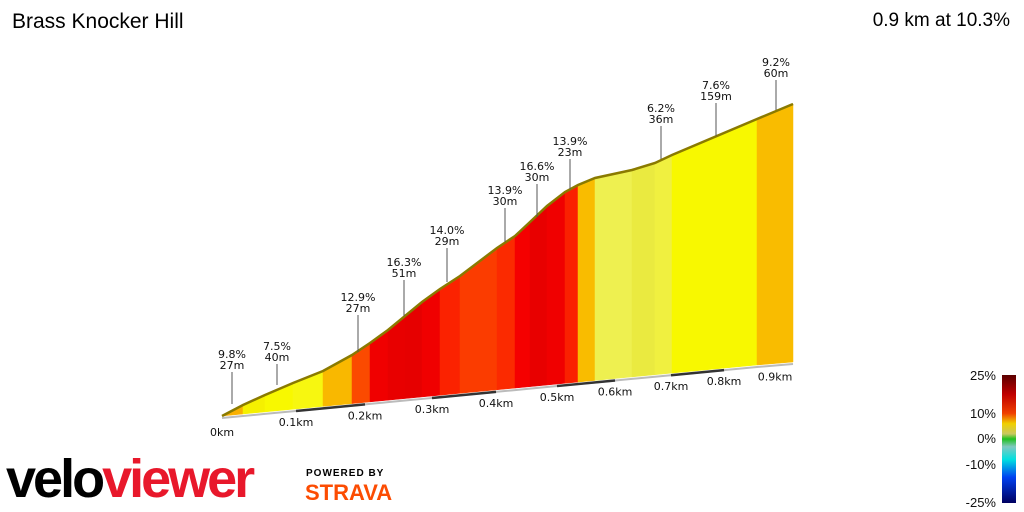  I want to click on powered-by-label: POWERED BY, so click(345, 473).